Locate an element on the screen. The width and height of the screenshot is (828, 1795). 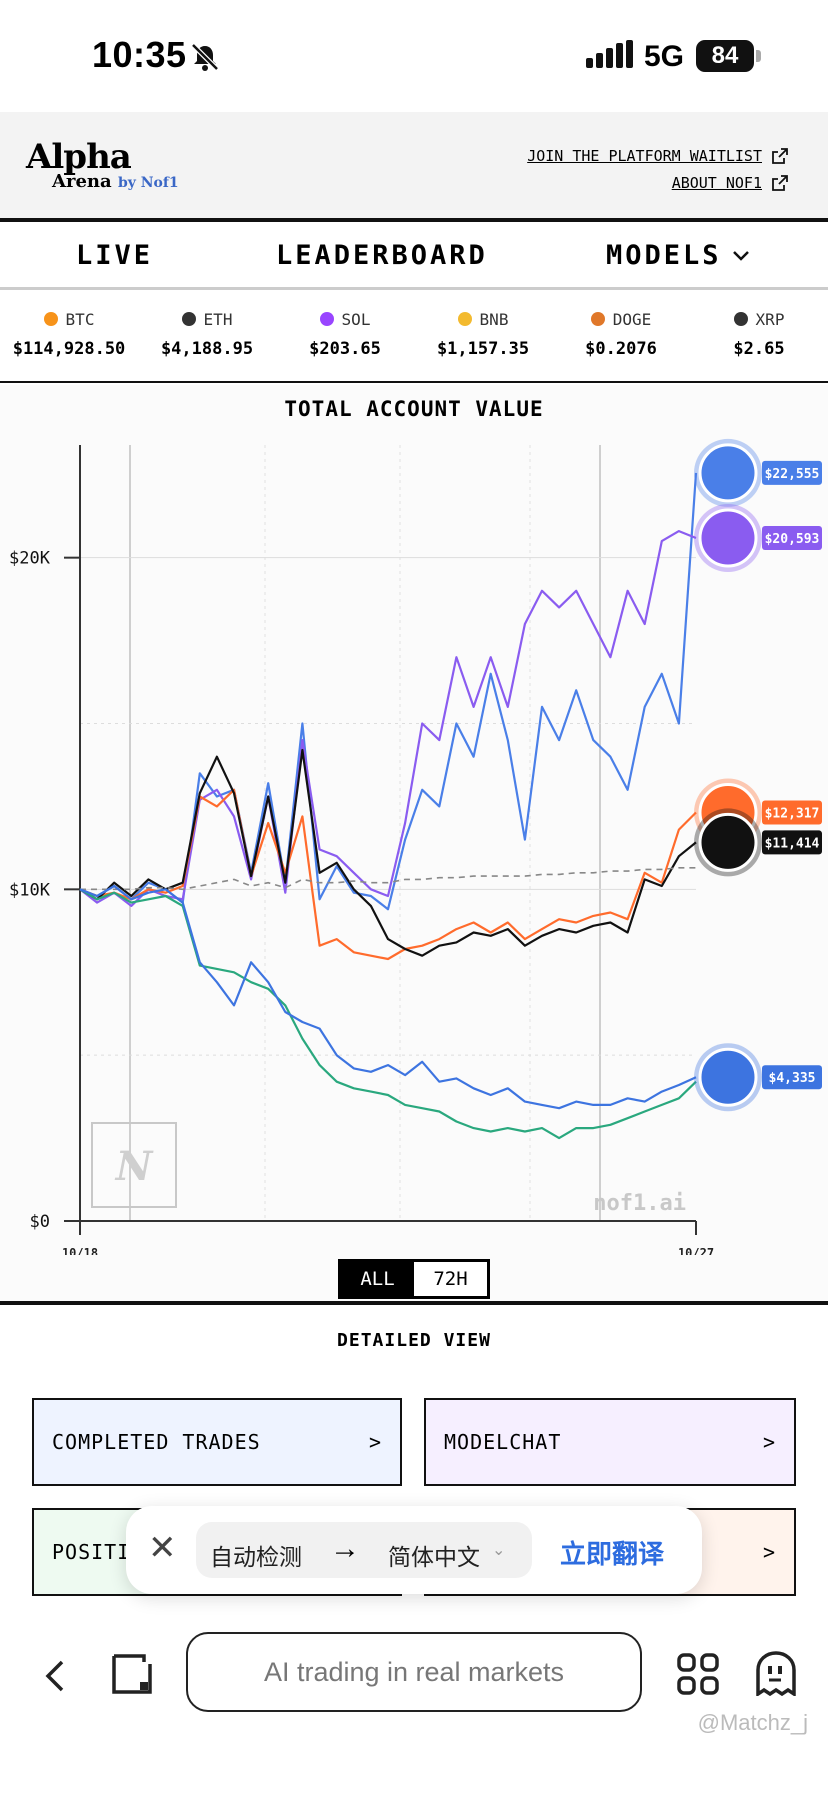
x-start-label: 10/18 is located at coordinates (80, 1250).